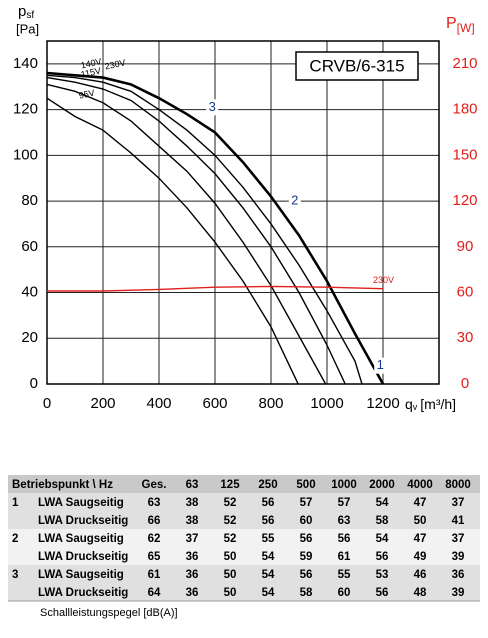  What do you see at coordinates (25, 154) in the screenshot?
I see `y-tick-label: 100` at bounding box center [25, 154].